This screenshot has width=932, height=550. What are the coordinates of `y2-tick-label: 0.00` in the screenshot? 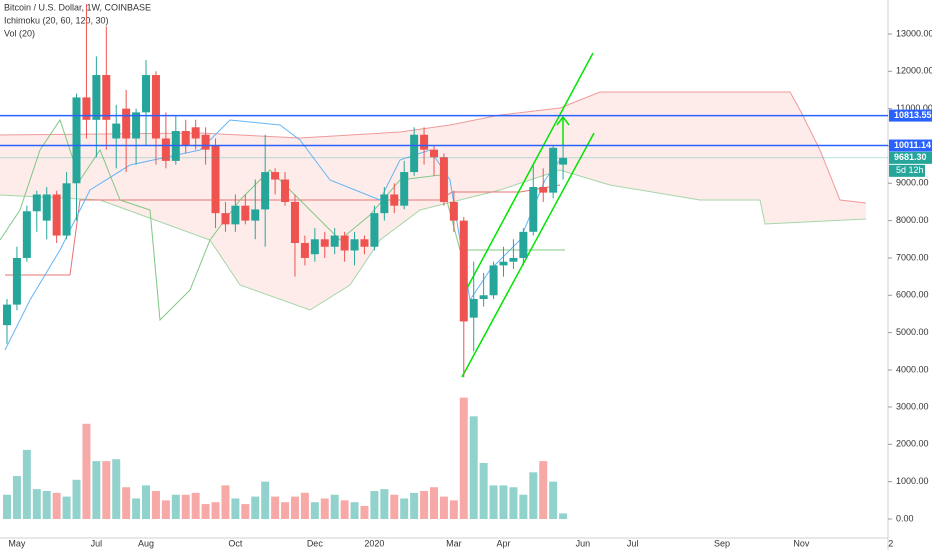 It's located at (905, 518).